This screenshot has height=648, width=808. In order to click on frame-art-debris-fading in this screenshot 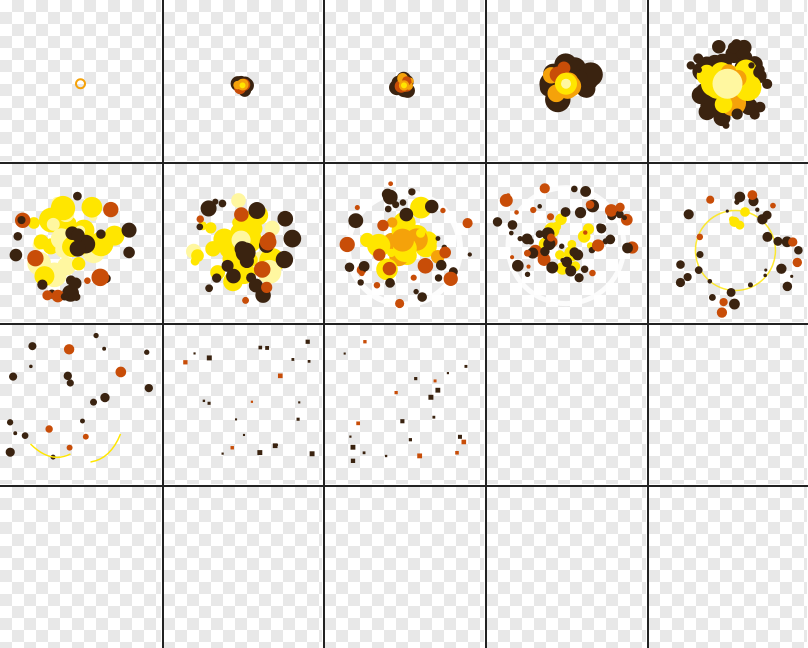, I will do `click(79, 397)`.